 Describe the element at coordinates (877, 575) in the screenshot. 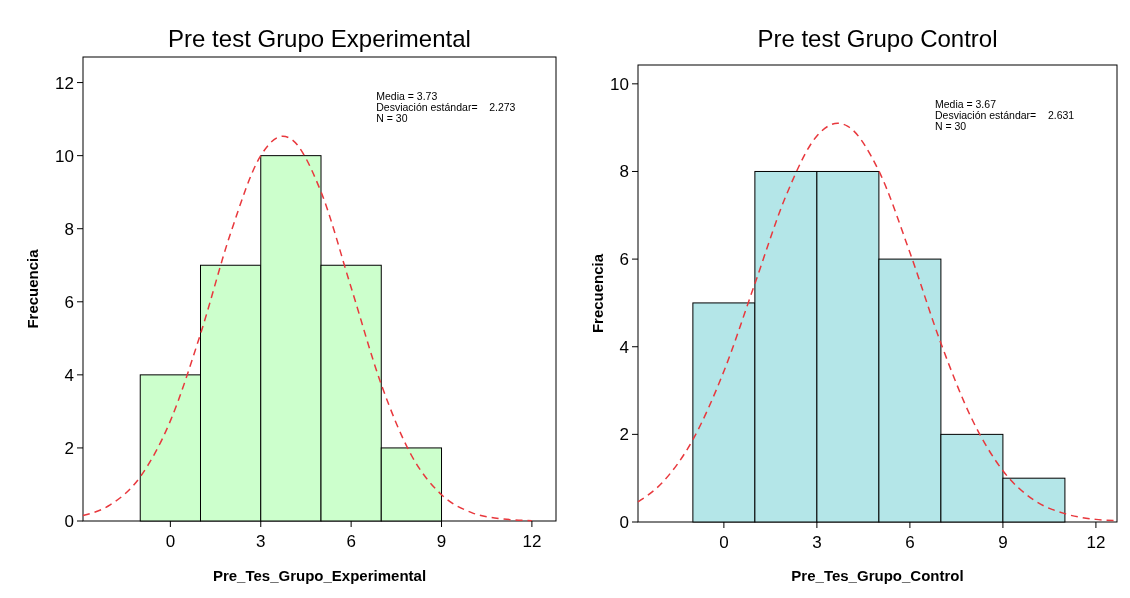

I see `x-axis-title: Pre_Tes_Grupo_Control` at that location.